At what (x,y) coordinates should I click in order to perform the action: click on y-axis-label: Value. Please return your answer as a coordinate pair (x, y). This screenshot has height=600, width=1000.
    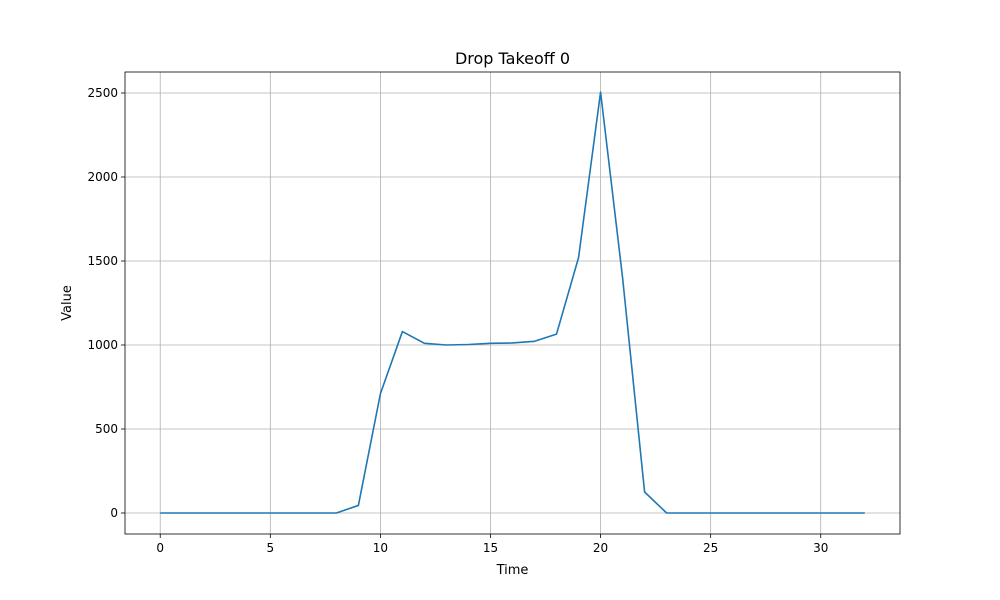
    Looking at the image, I should click on (67, 303).